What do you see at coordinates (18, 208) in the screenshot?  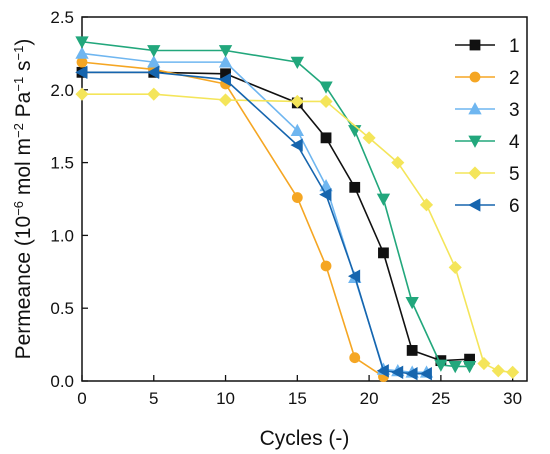 I see `y-axis-title-exp1: −6` at bounding box center [18, 208].